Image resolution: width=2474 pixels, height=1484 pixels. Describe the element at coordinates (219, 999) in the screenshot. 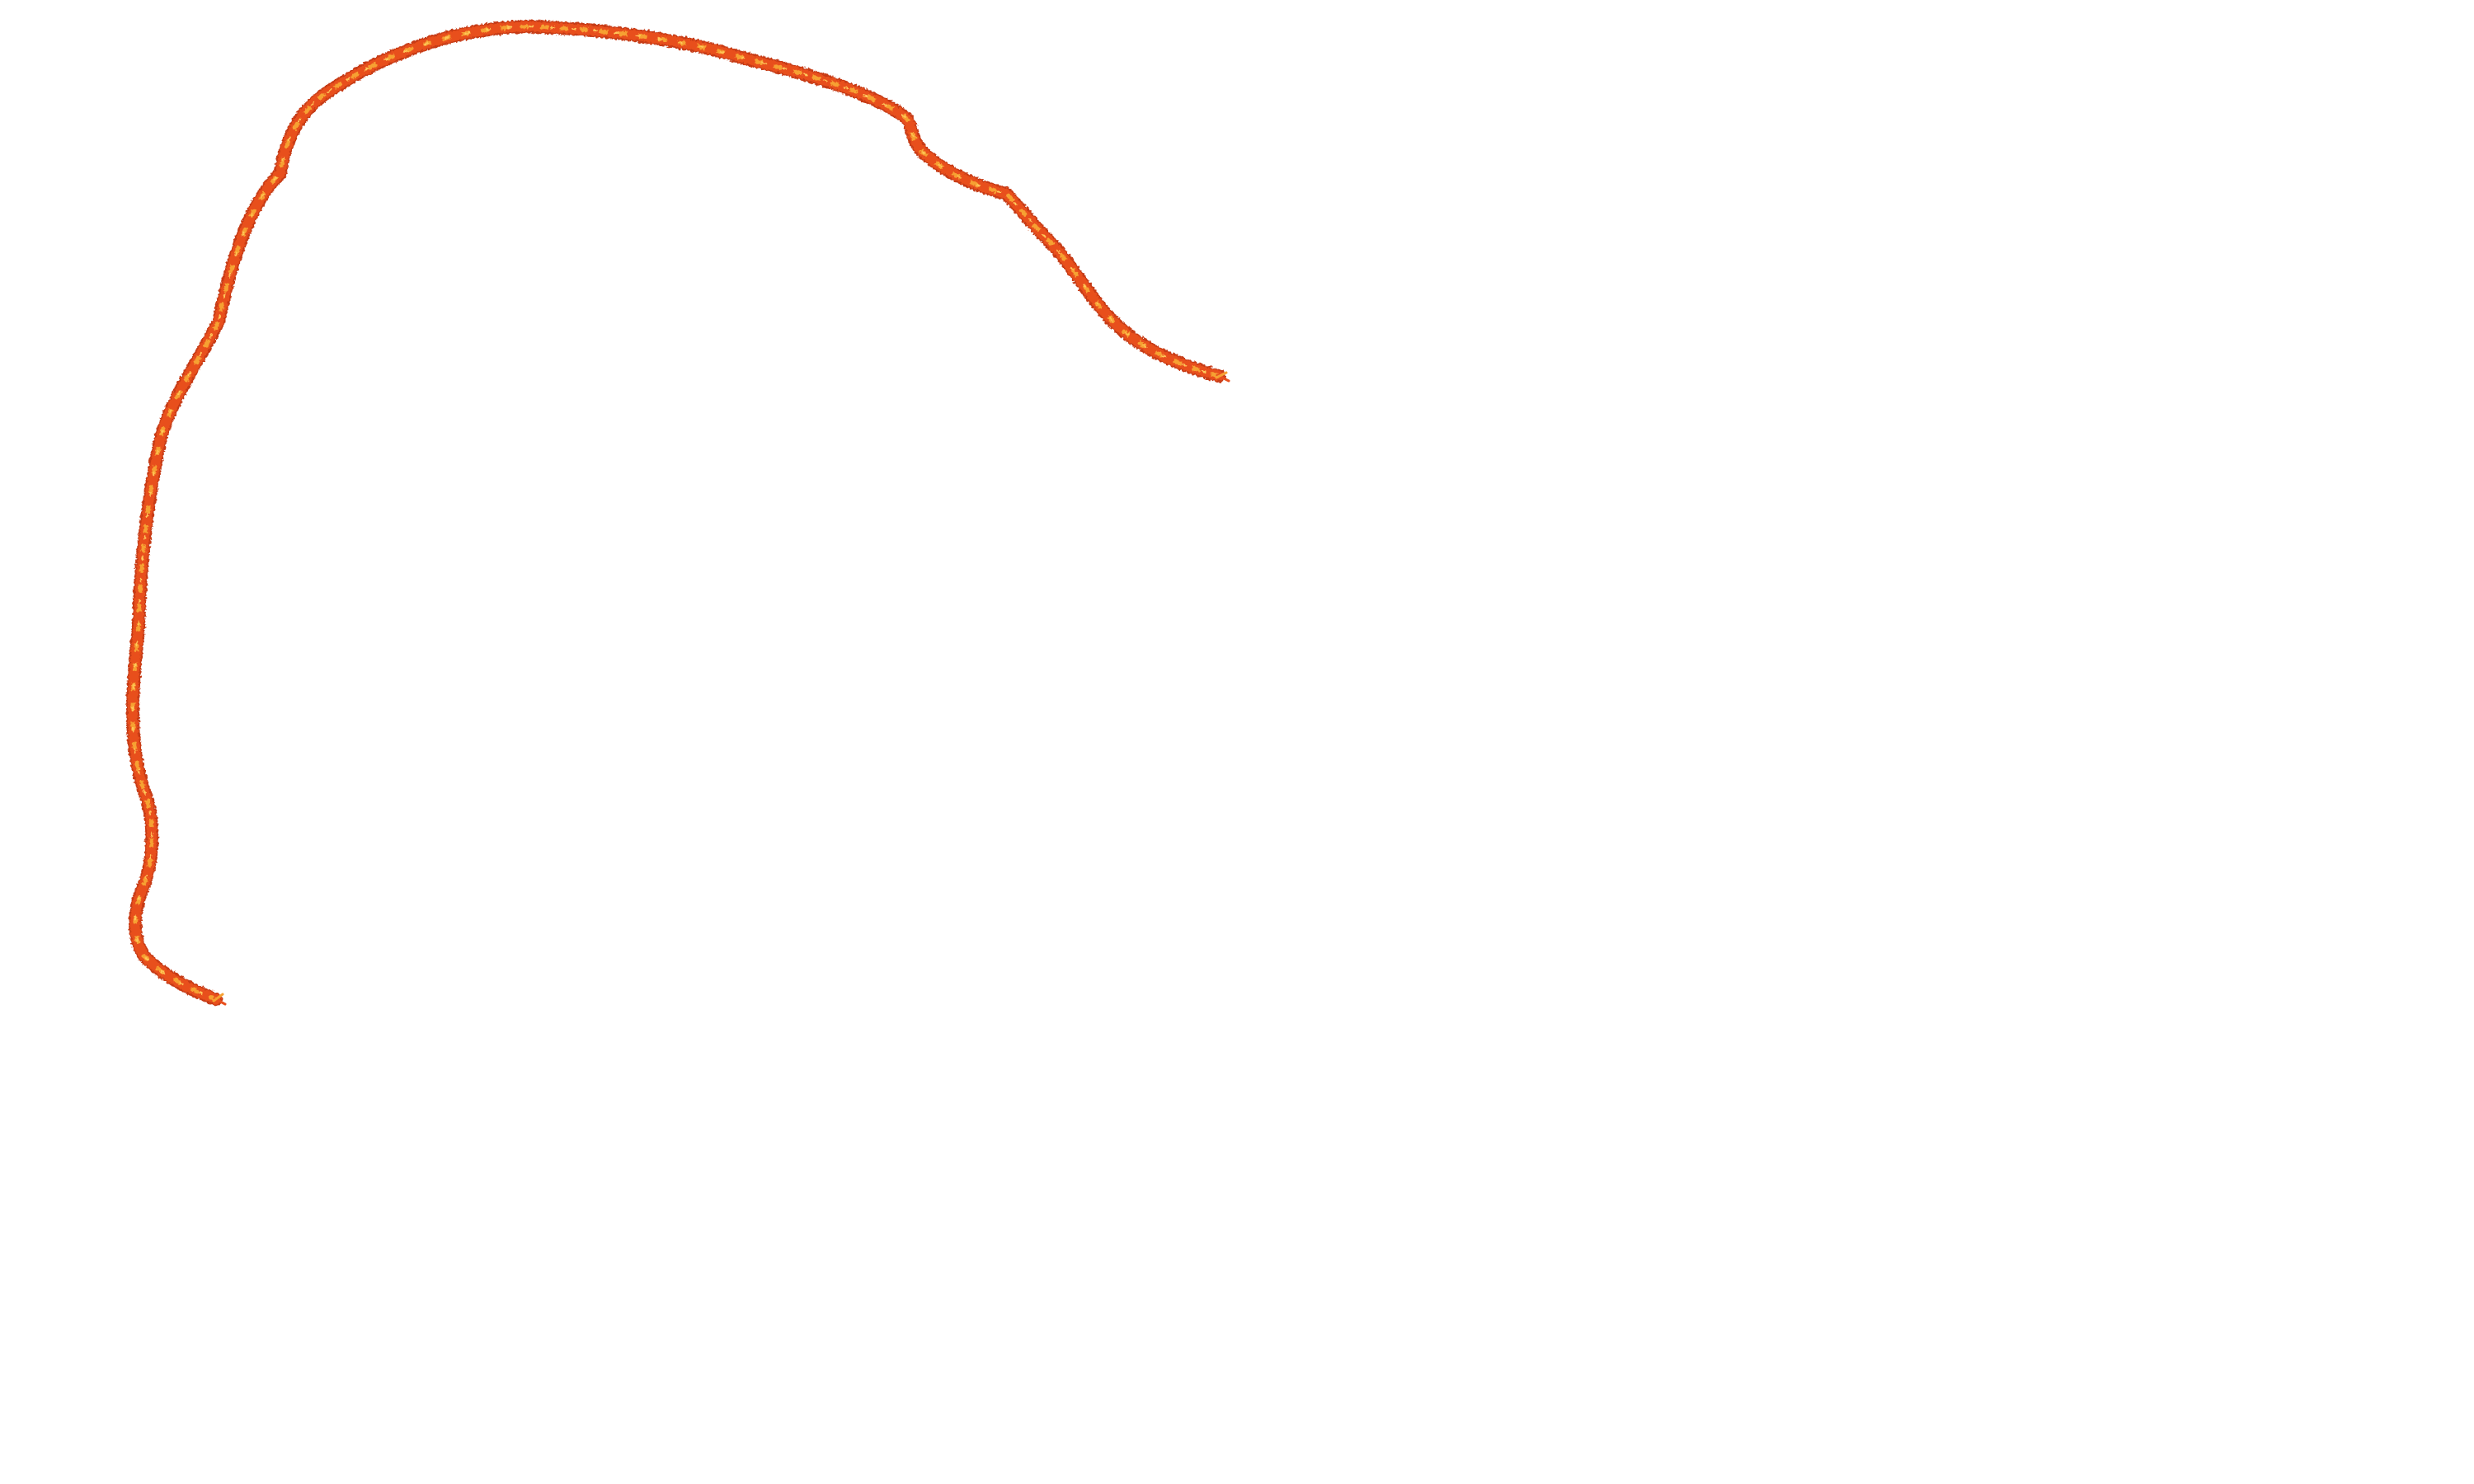

I see `thread-end-left` at that location.